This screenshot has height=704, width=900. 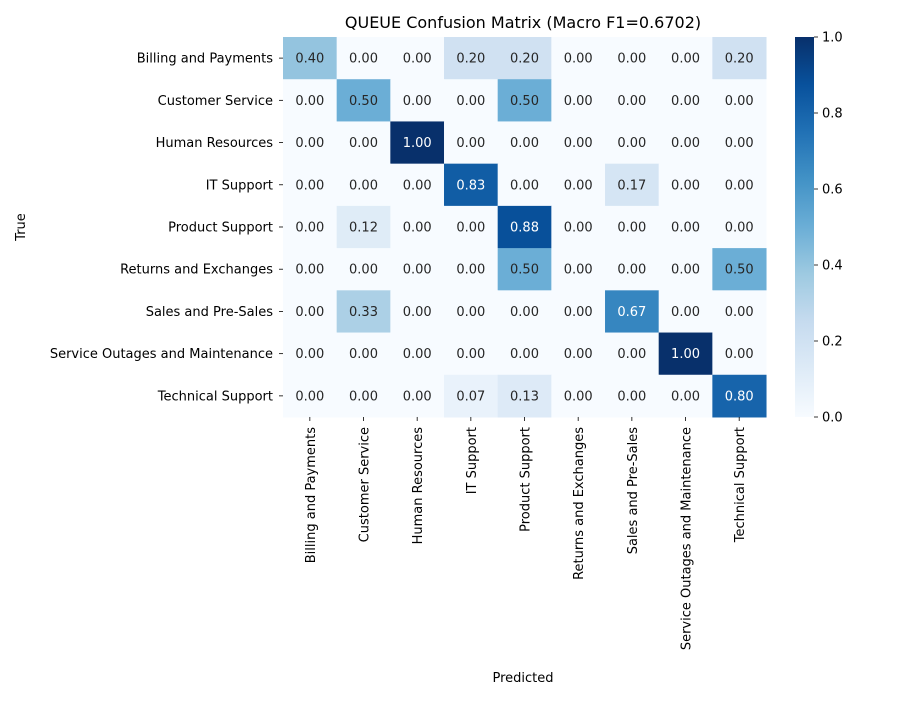 I want to click on y-tick-label-human-resources: Human Resources, so click(x=215, y=143).